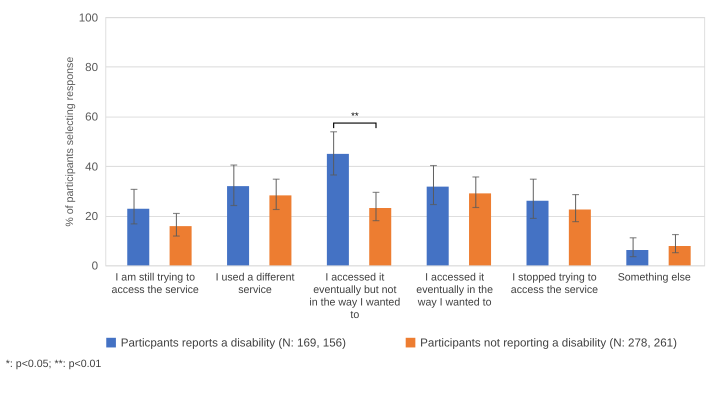  I want to click on y-tick-label: 80, so click(91, 68).